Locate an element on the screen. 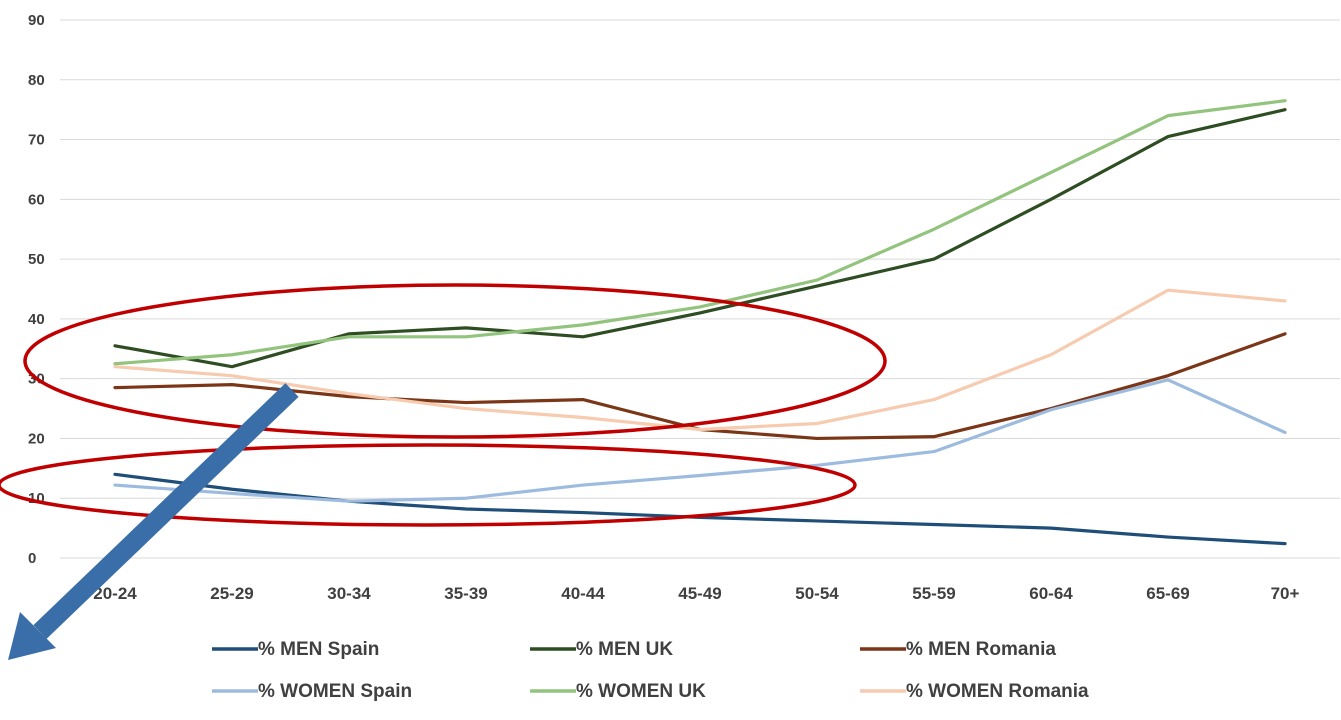 This screenshot has height=720, width=1341. y-tick-label: 50 is located at coordinates (36, 259).